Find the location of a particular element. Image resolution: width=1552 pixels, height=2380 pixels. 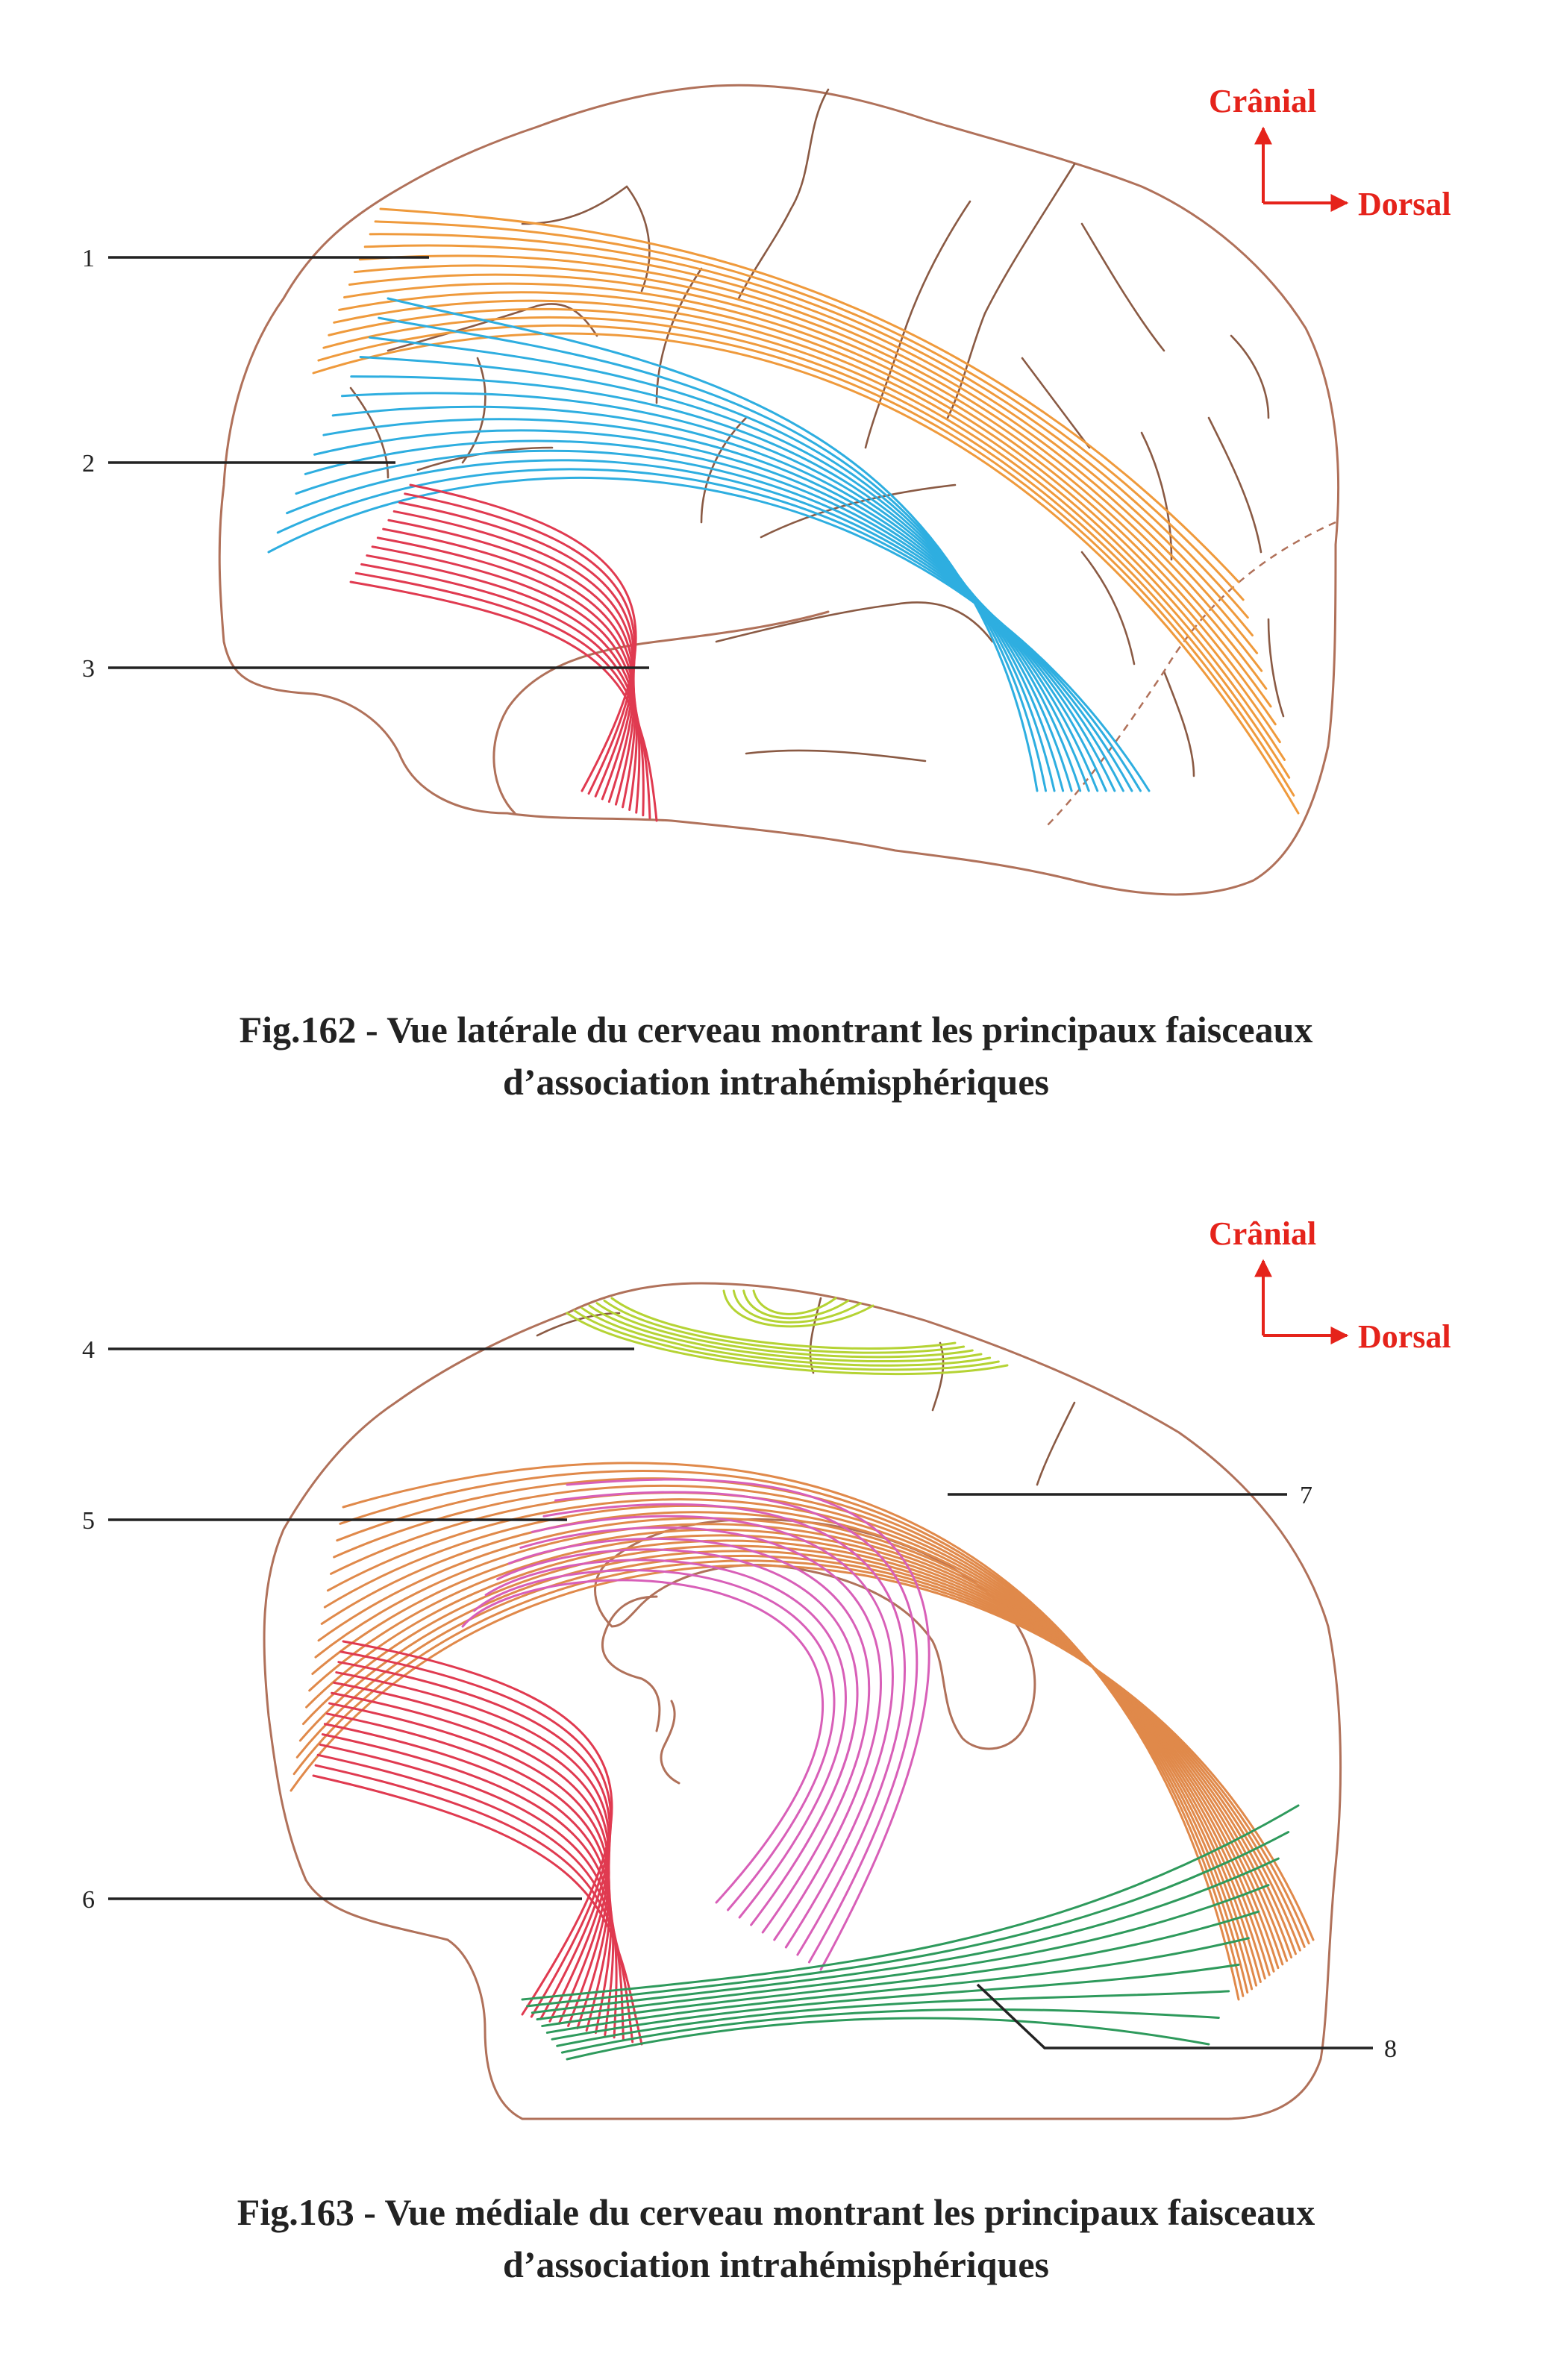

fig163-bundle-4-cingulum-superior is located at coordinates (787, 1332).